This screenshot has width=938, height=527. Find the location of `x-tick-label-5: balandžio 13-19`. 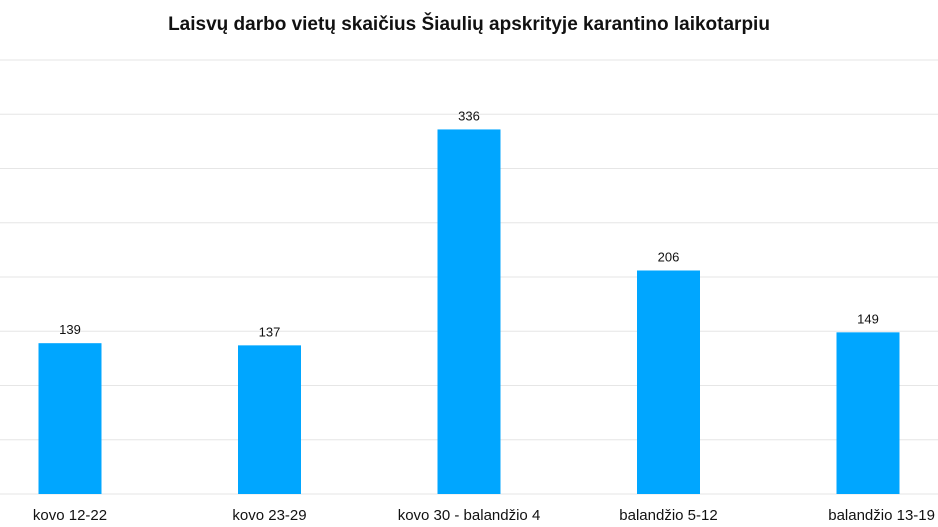

x-tick-label-5: balandžio 13-19 is located at coordinates (881, 515).